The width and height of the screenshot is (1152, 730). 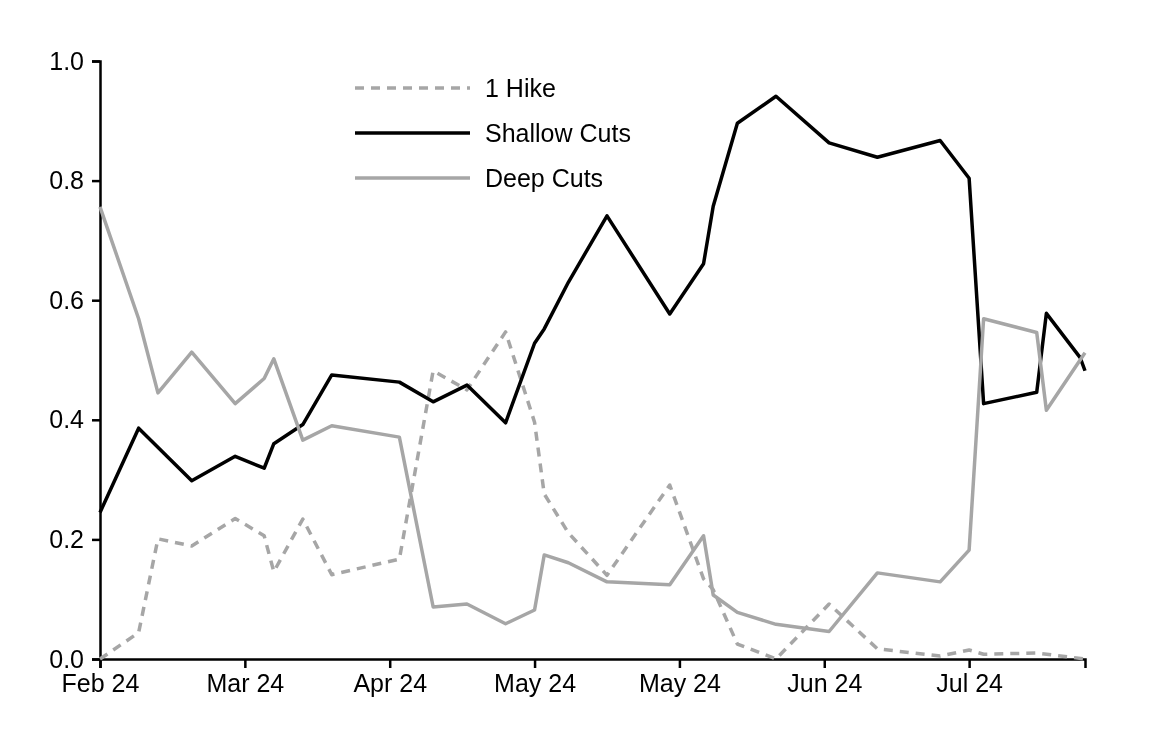 What do you see at coordinates (66, 538) in the screenshot?
I see `y-tick-label: 0.2` at bounding box center [66, 538].